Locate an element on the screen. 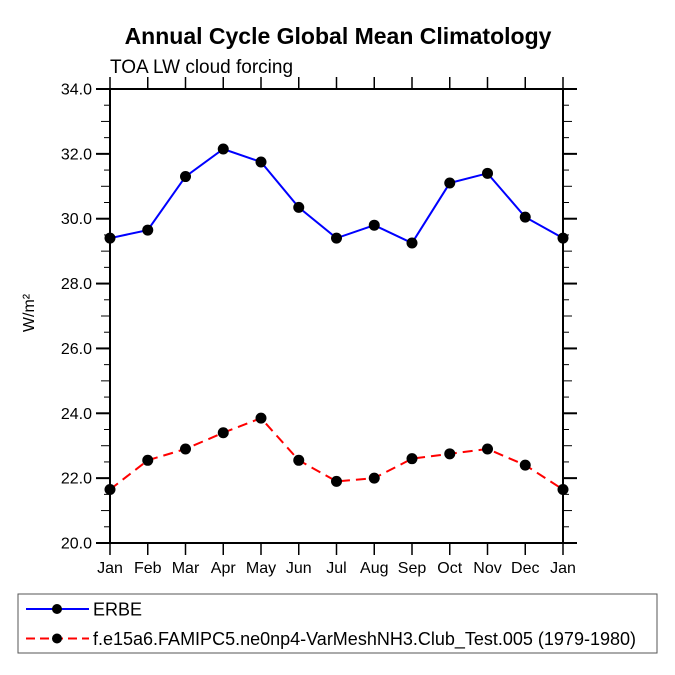 This screenshot has height=675, width=675. y-tick-label: 32.0 is located at coordinates (76, 154).